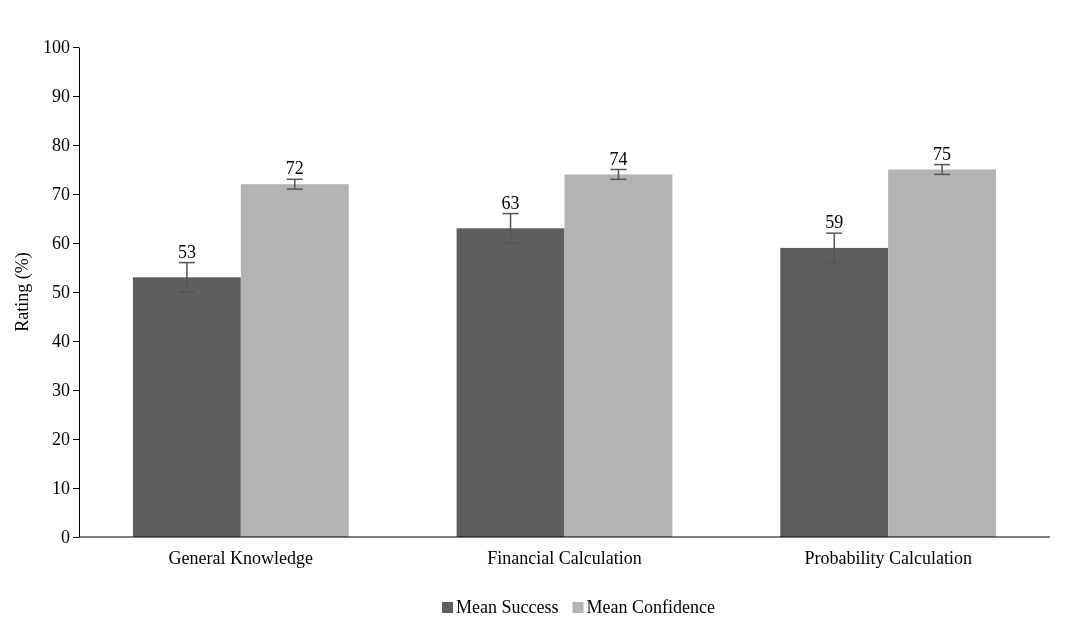  What do you see at coordinates (186, 251) in the screenshot?
I see `data-label: 53` at bounding box center [186, 251].